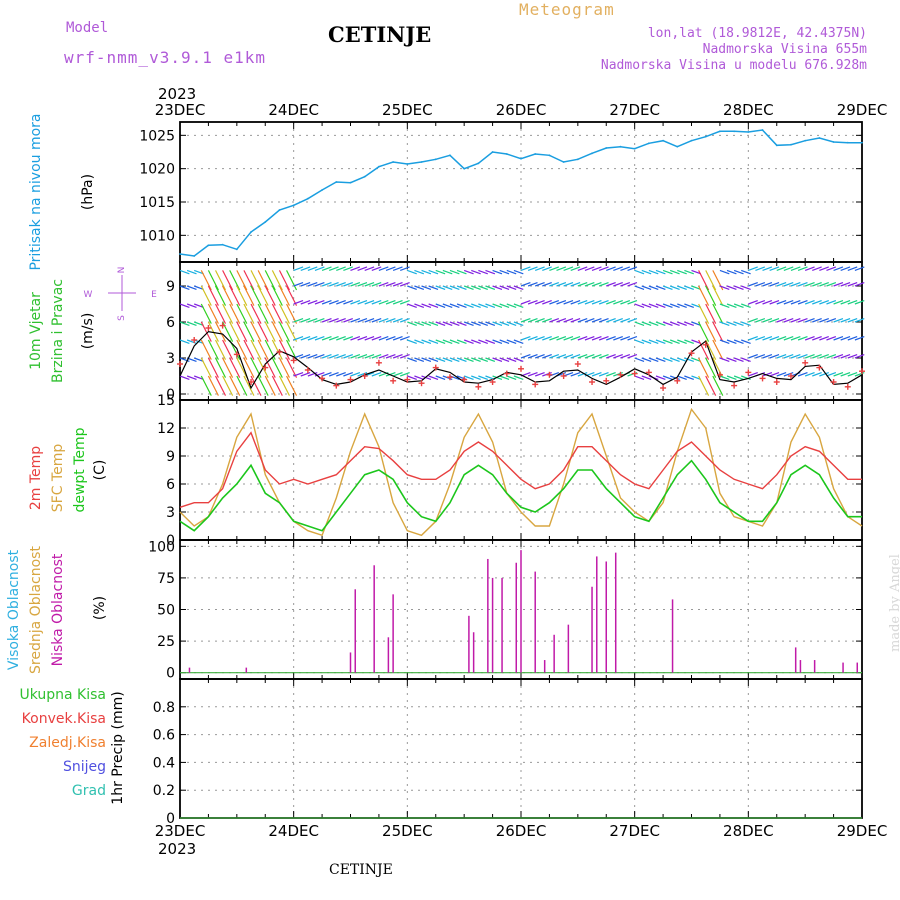 This screenshot has width=900, height=900. What do you see at coordinates (88, 295) in the screenshot?
I see `compass-w-label: W` at bounding box center [88, 295].